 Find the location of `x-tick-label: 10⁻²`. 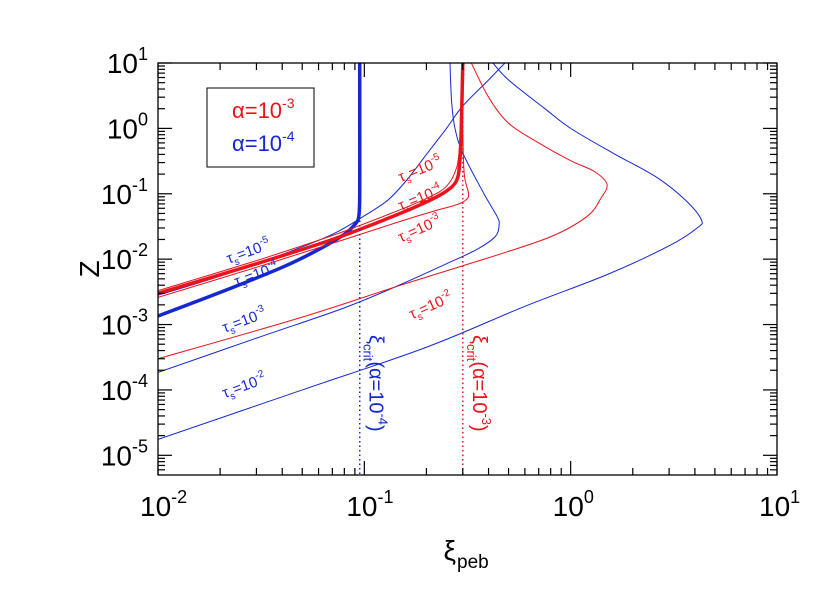

x-tick-label: 10⁻² is located at coordinates (163, 504).